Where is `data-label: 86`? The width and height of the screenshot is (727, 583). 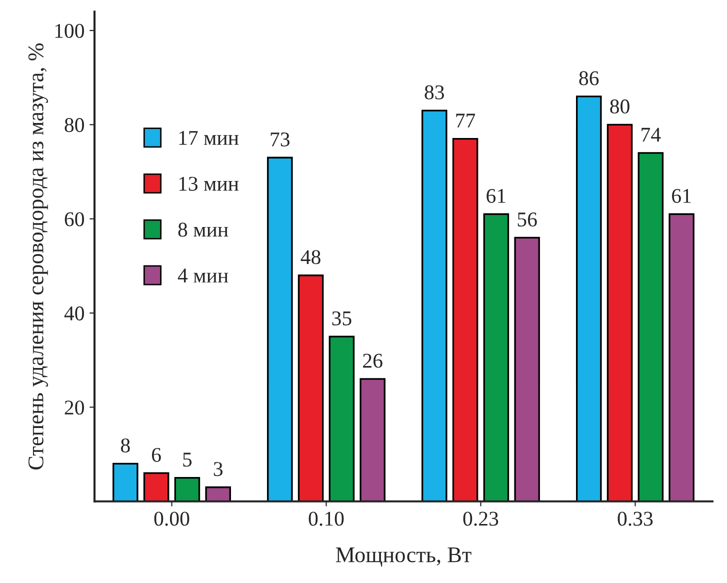 data-label: 86 is located at coordinates (589, 78).